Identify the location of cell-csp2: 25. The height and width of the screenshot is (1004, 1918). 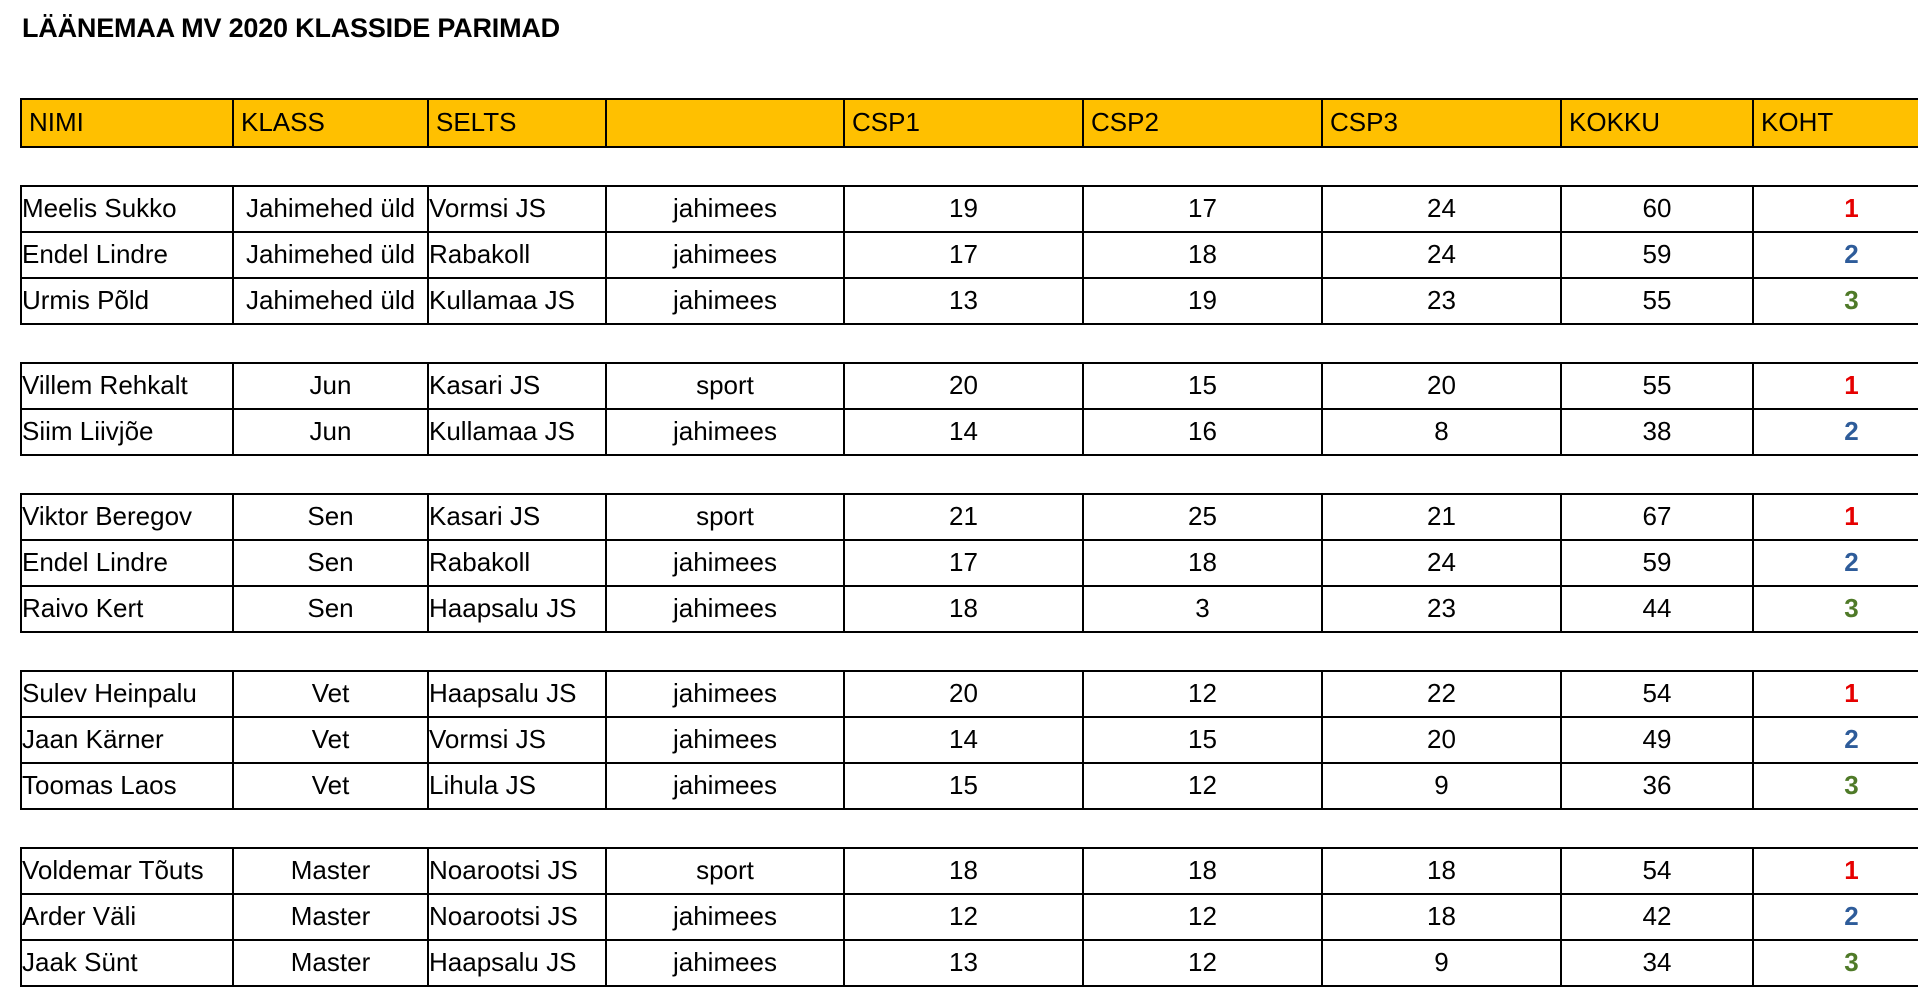
(1202, 517).